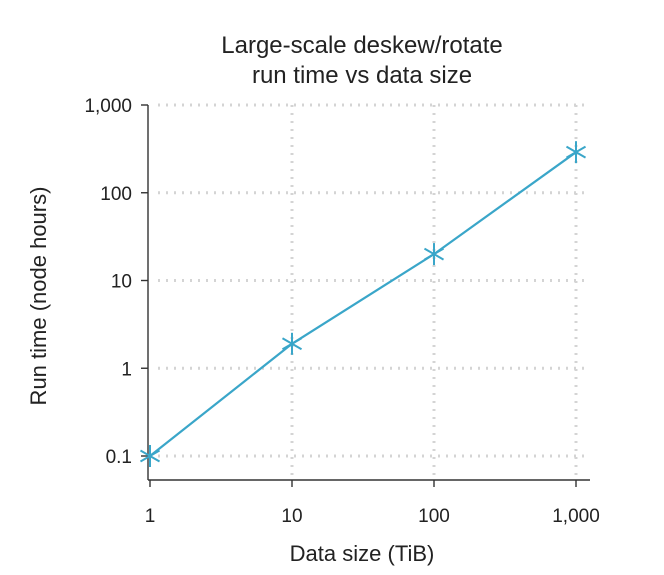  I want to click on x-axis-label: Data size (TiB), so click(362, 553).